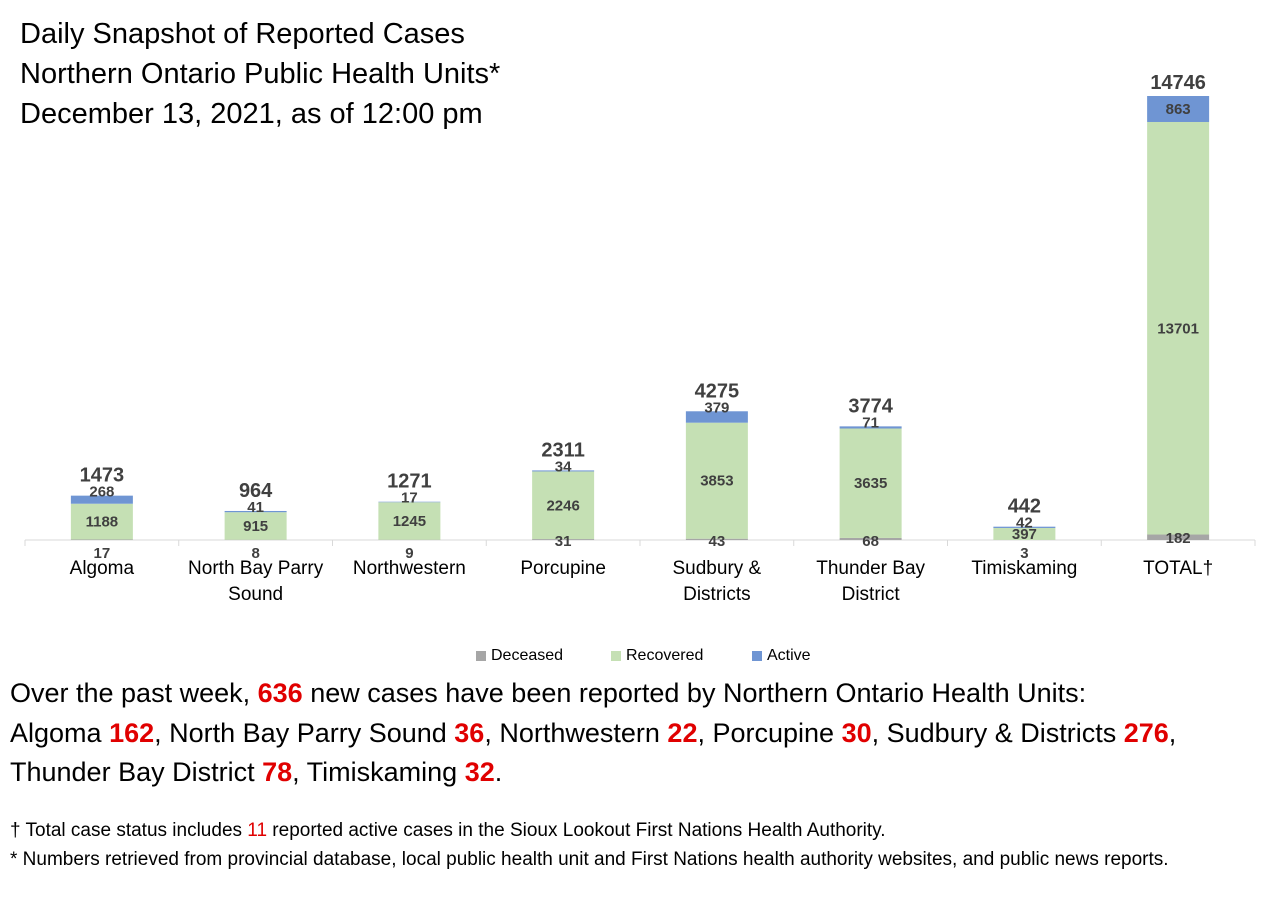 This screenshot has height=907, width=1280. Describe the element at coordinates (1146, 732) in the screenshot. I see `summary-item-value: 276` at that location.